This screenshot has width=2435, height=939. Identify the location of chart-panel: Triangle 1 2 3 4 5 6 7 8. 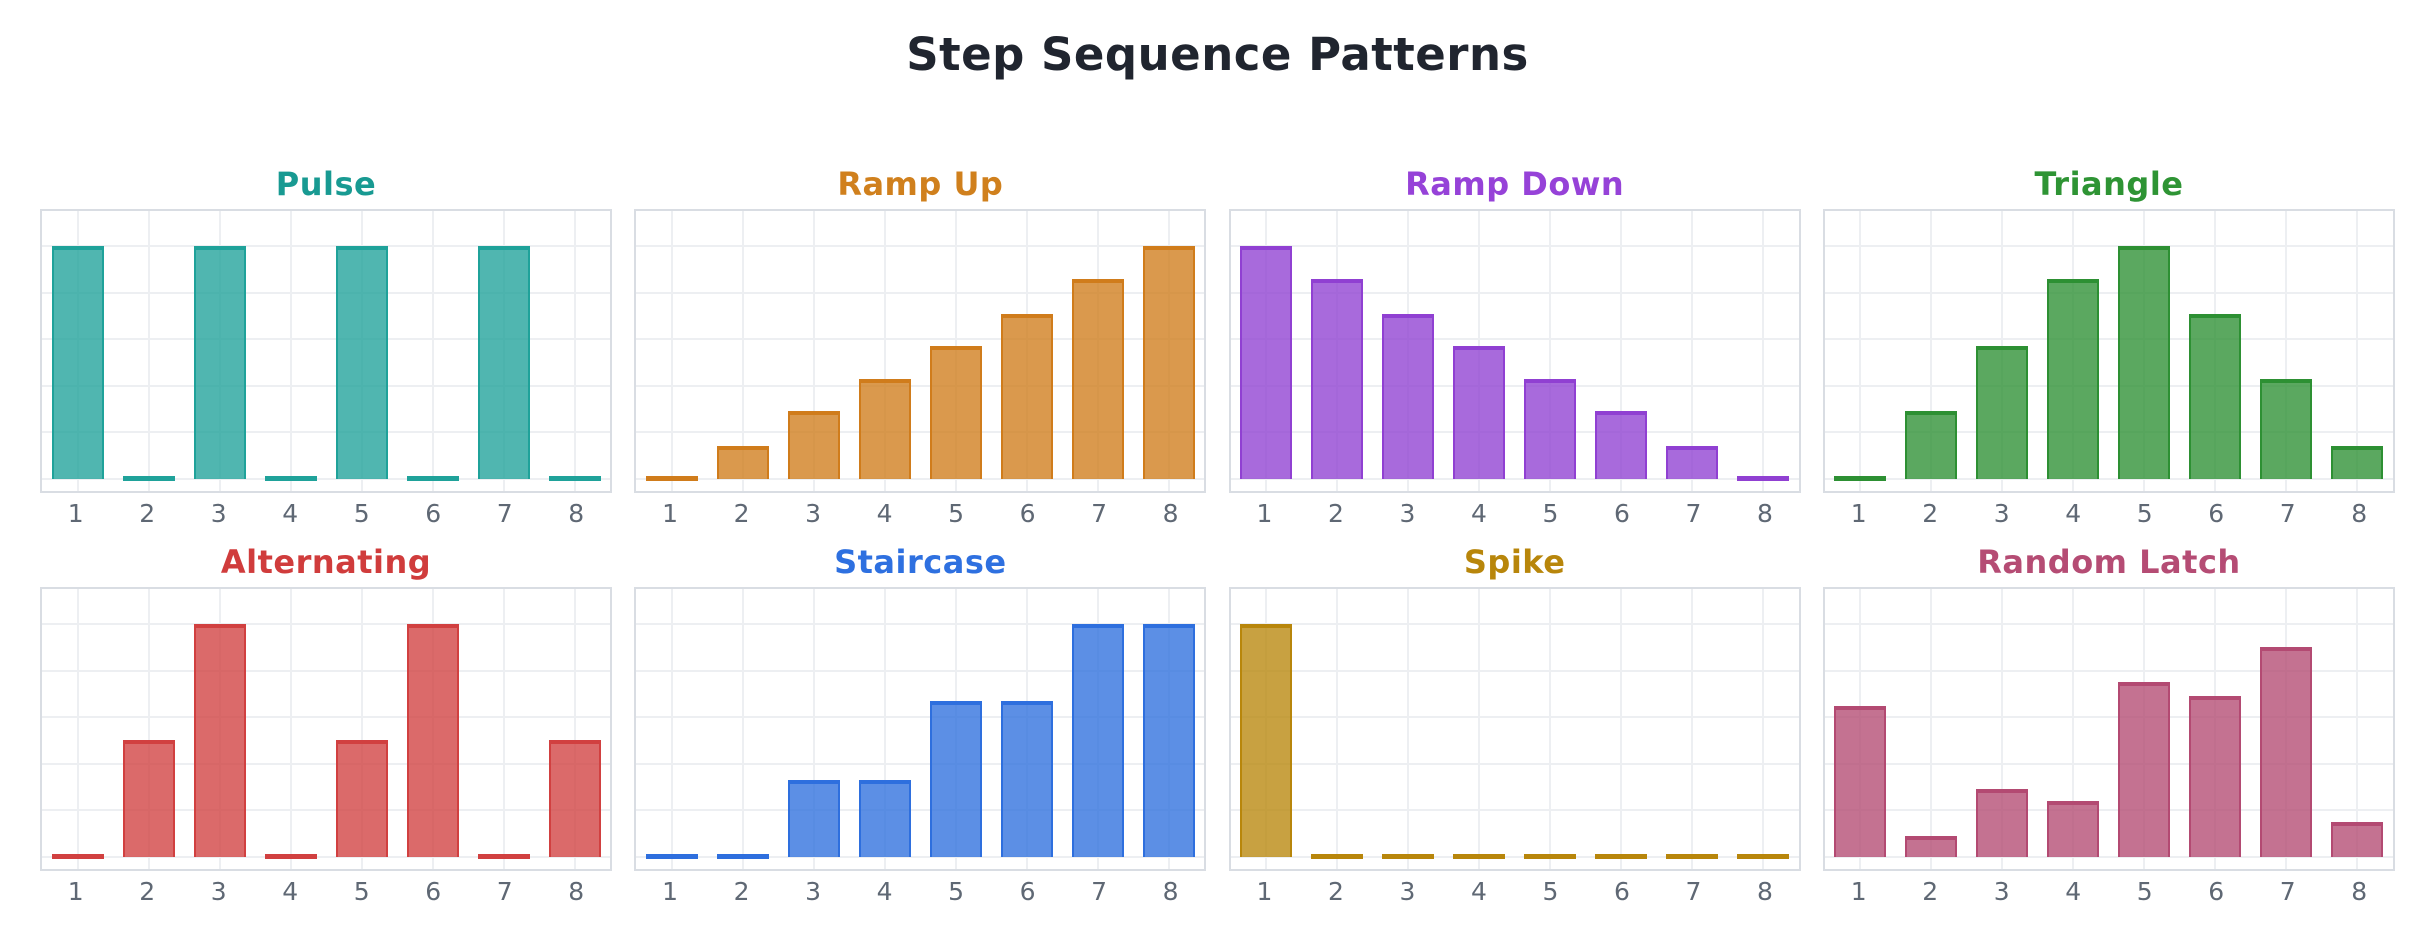
(2108, 347).